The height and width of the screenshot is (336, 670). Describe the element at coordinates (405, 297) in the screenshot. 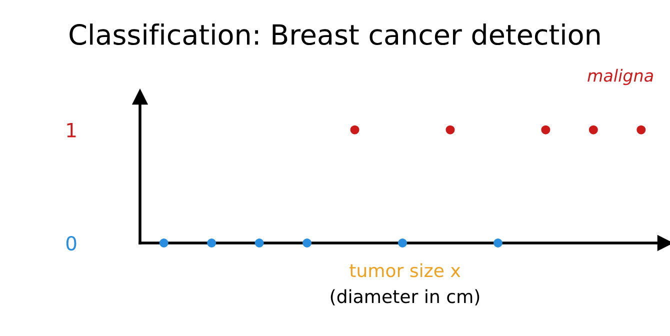

I see `text: (diameter in cm)` at that location.